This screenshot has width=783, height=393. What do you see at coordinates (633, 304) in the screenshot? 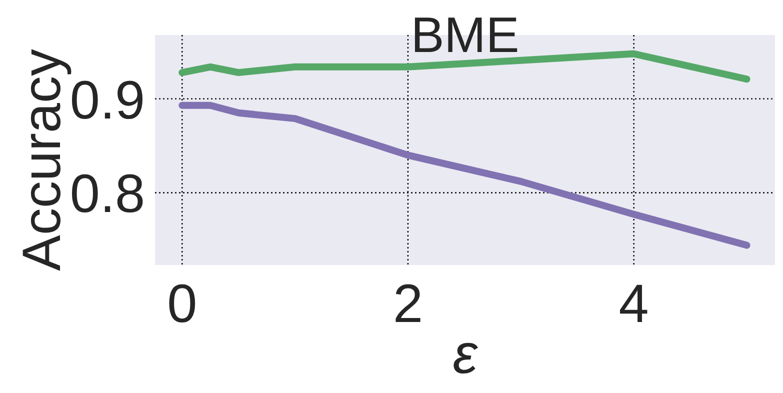
I see `x-tick-label: 4` at bounding box center [633, 304].